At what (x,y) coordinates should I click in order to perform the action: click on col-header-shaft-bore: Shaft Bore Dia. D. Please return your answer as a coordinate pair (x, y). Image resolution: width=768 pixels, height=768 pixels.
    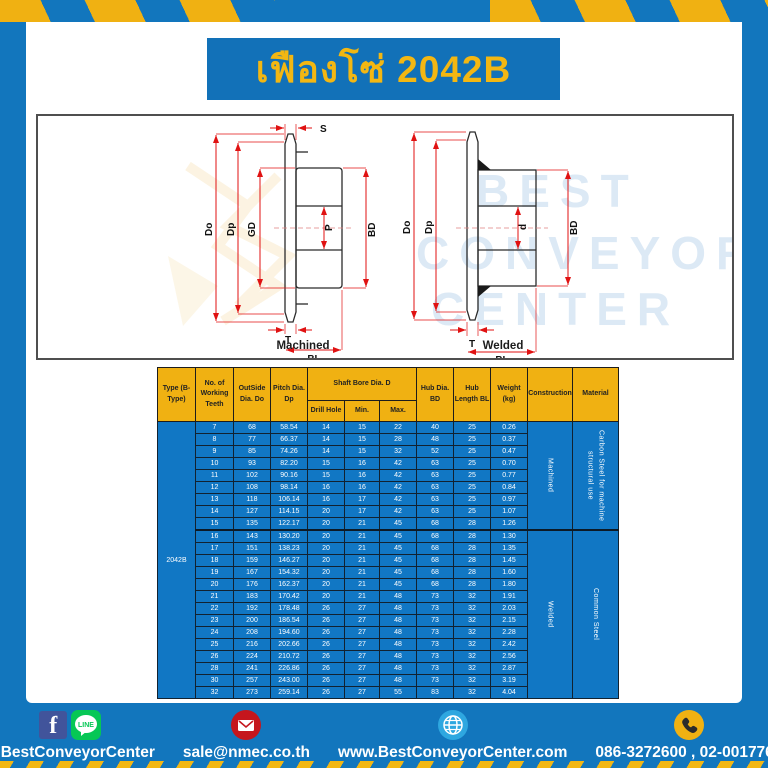
    Looking at the image, I should click on (362, 384).